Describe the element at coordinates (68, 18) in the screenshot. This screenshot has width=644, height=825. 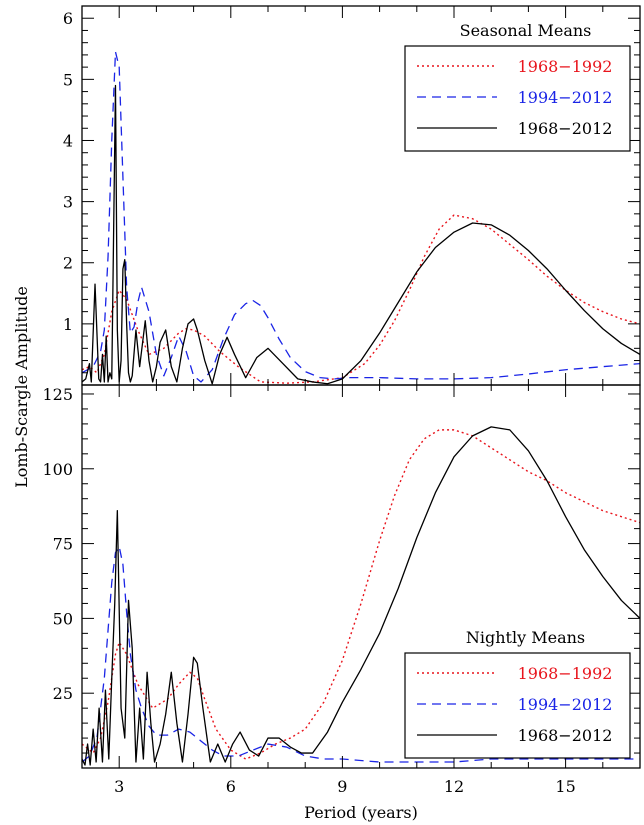
I see `seasonal-y-tick-label: 6` at that location.